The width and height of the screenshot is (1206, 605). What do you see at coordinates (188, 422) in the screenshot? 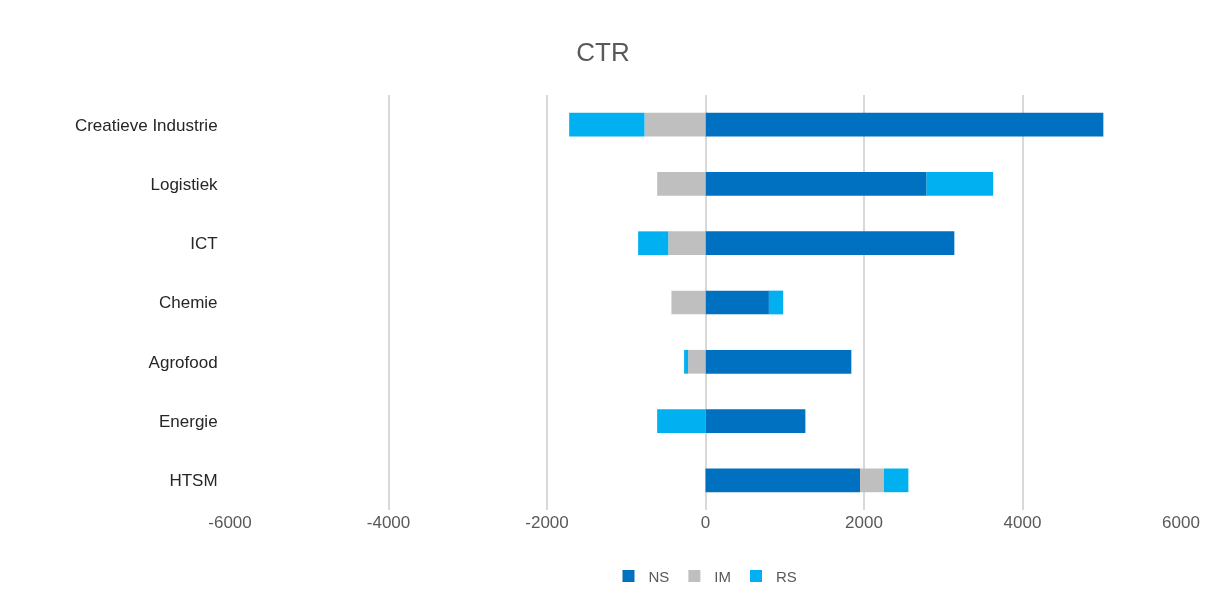
I see `y-tick-label: Energie` at bounding box center [188, 422].